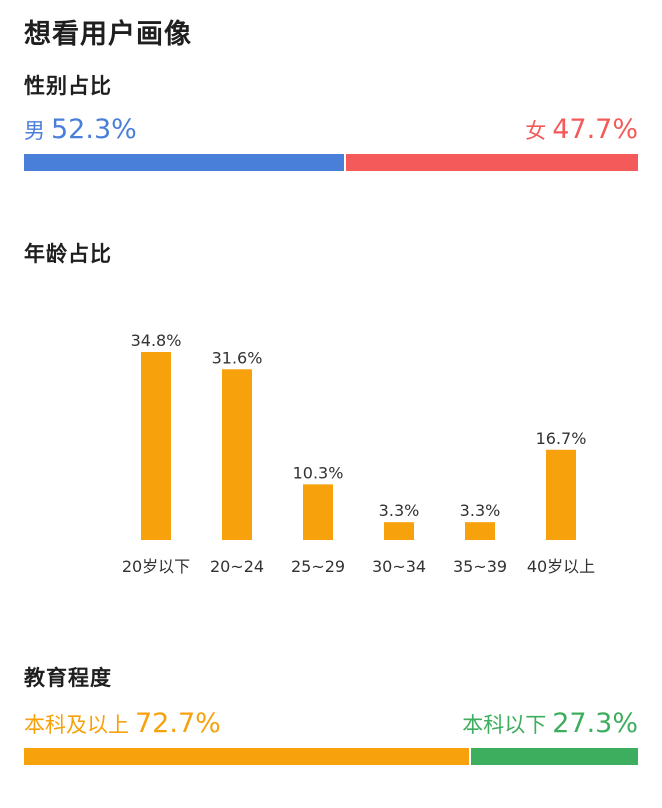 The height and width of the screenshot is (808, 662). I want to click on age-category-label-2: 25~29, so click(318, 566).